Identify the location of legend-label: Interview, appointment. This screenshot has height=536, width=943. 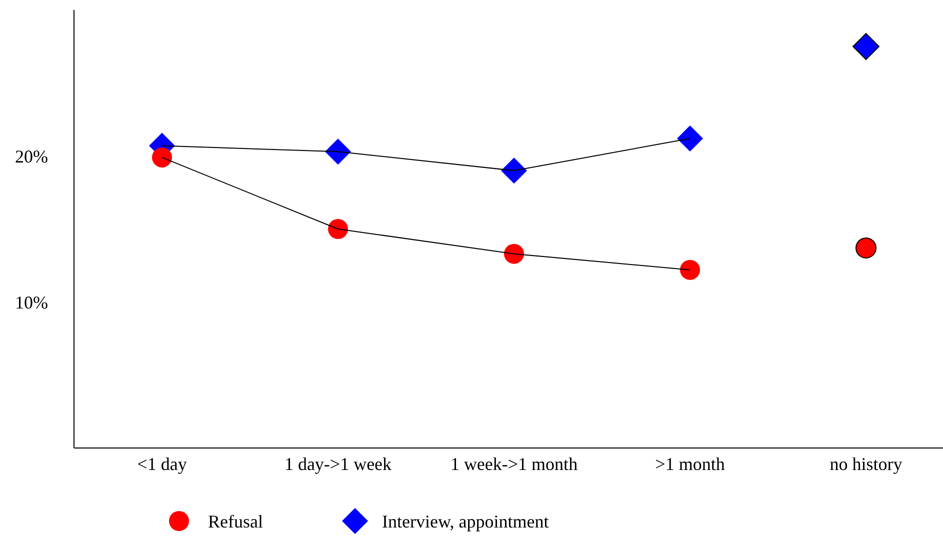
(465, 521).